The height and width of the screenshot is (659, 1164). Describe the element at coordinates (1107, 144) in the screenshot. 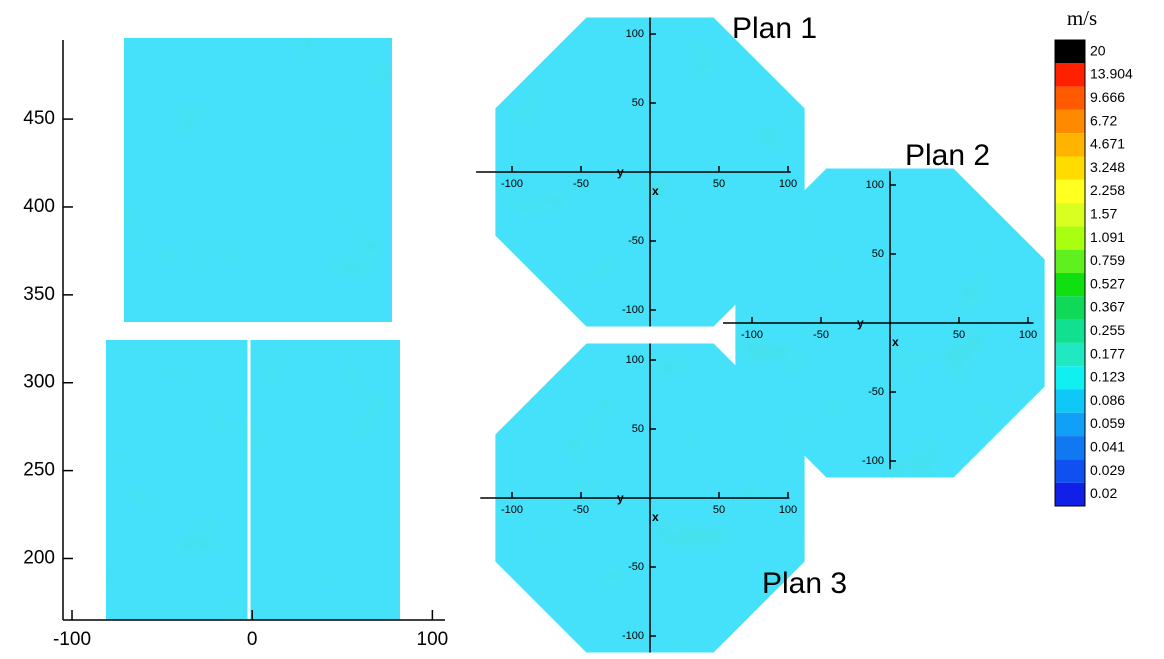

I see `level-label: 4.671` at that location.